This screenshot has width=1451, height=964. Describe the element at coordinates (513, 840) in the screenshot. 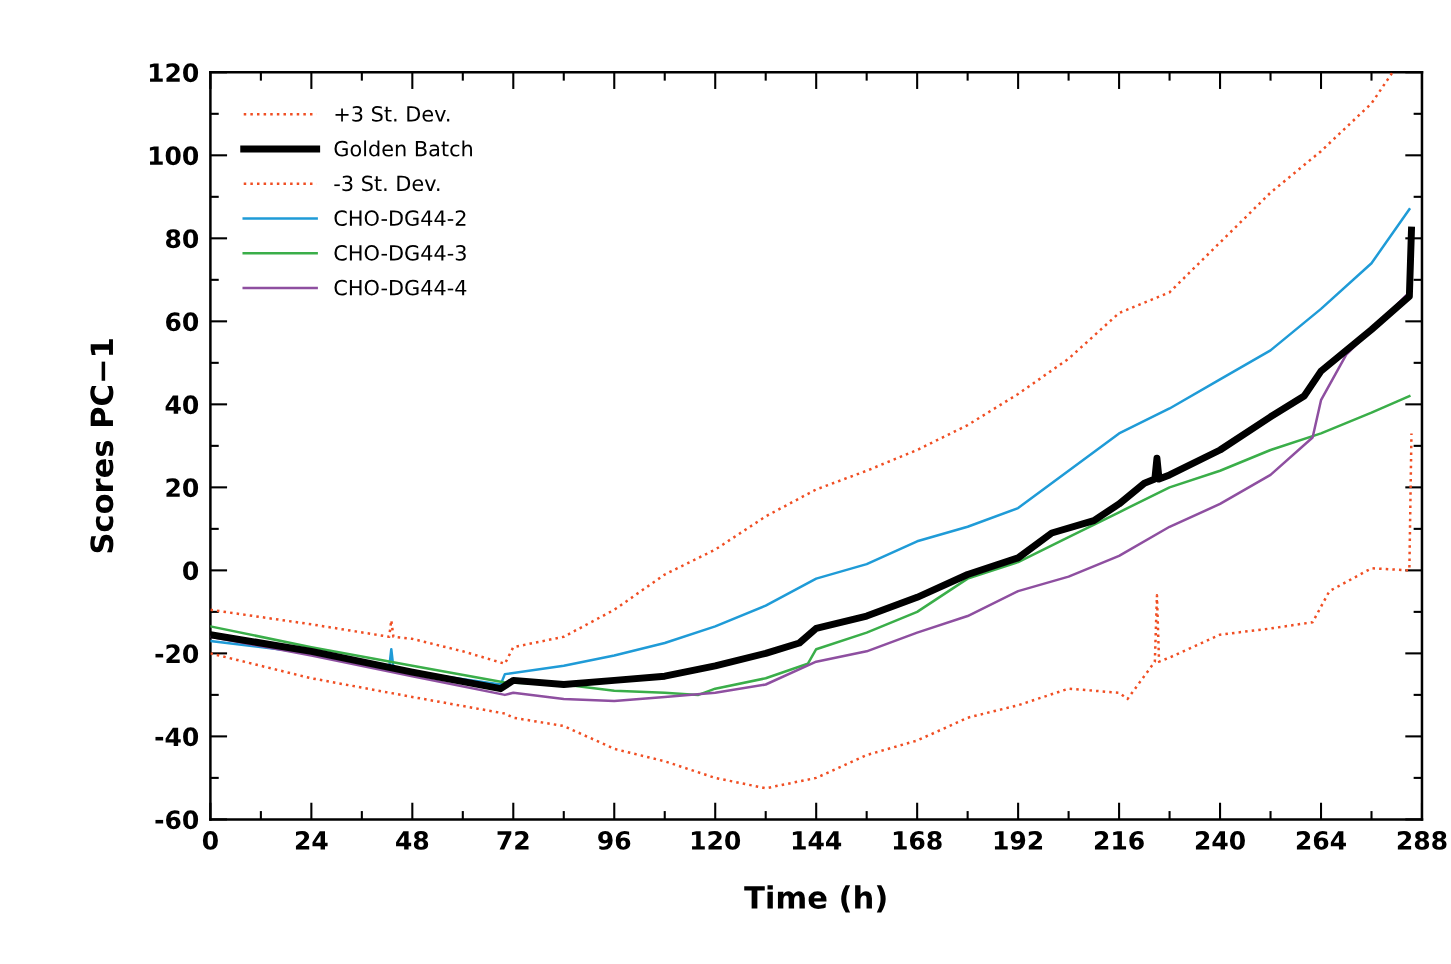

I see `x-tick-label: 72` at that location.